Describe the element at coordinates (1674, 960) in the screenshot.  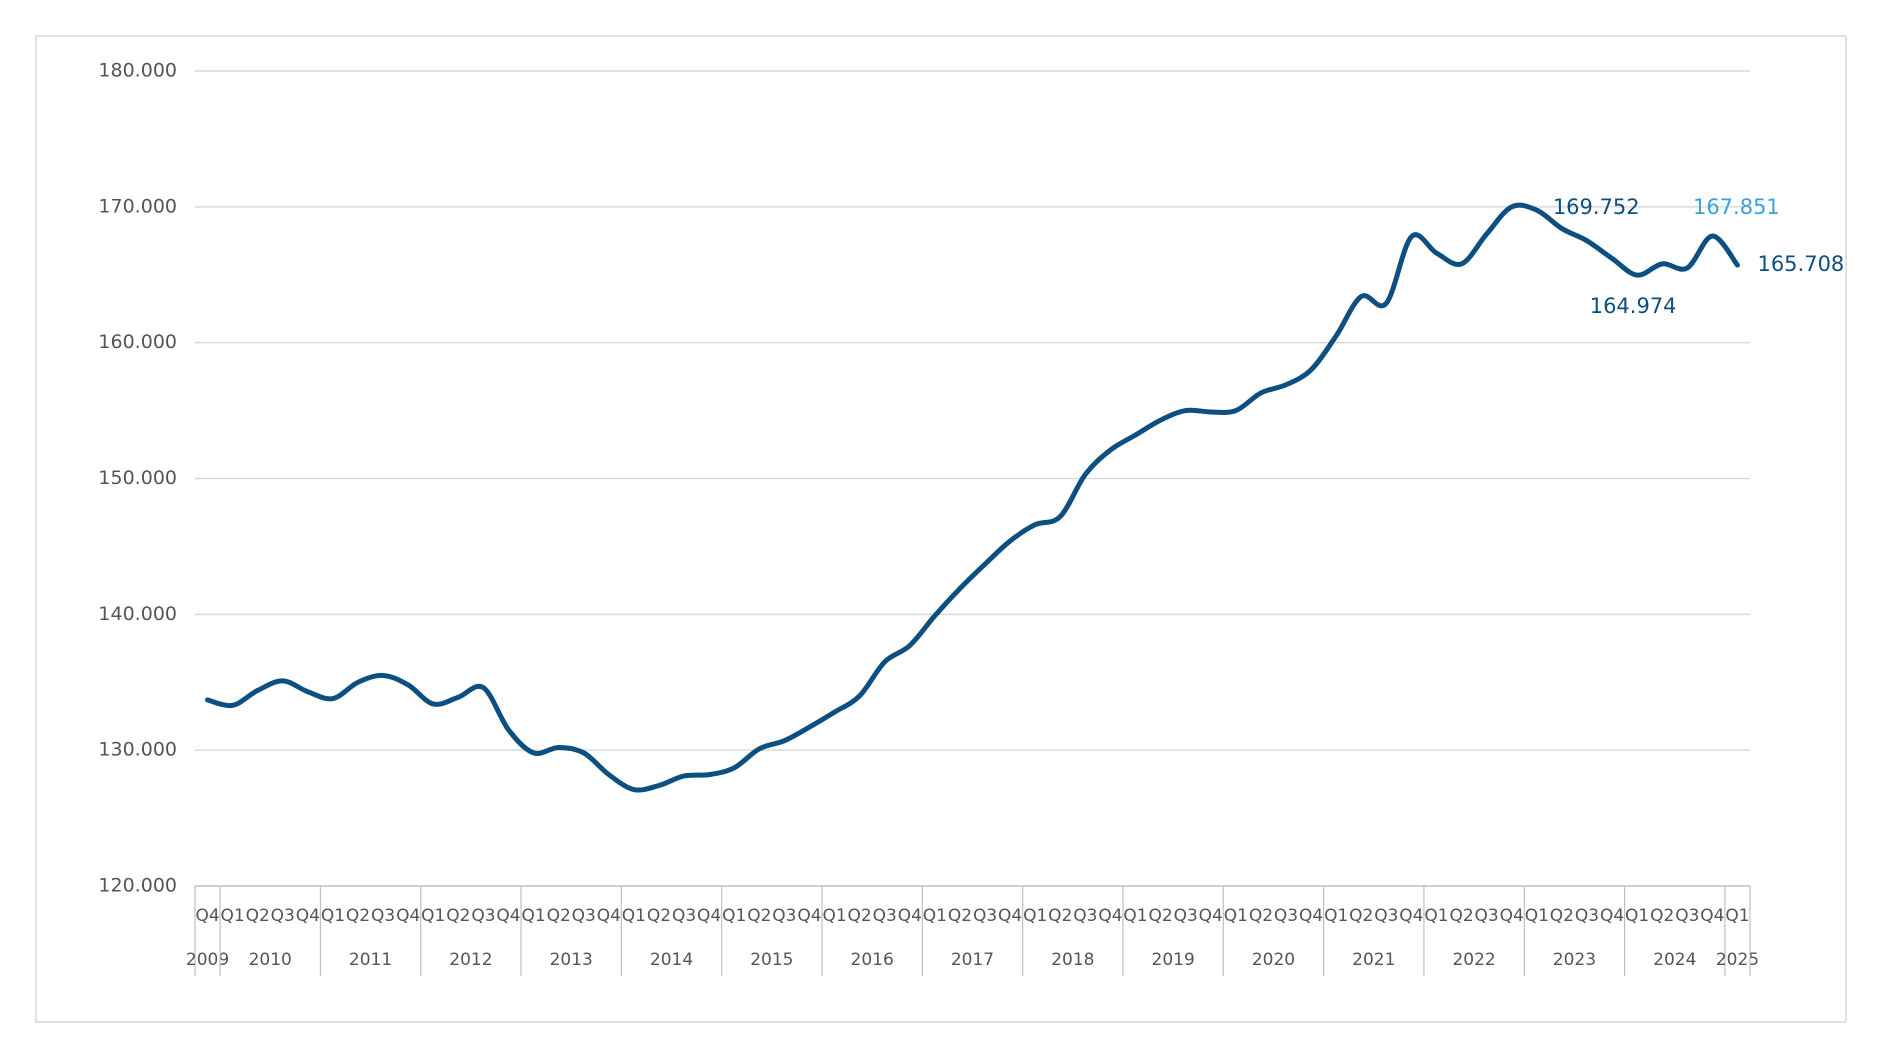
I see `year-label: 2024` at that location.